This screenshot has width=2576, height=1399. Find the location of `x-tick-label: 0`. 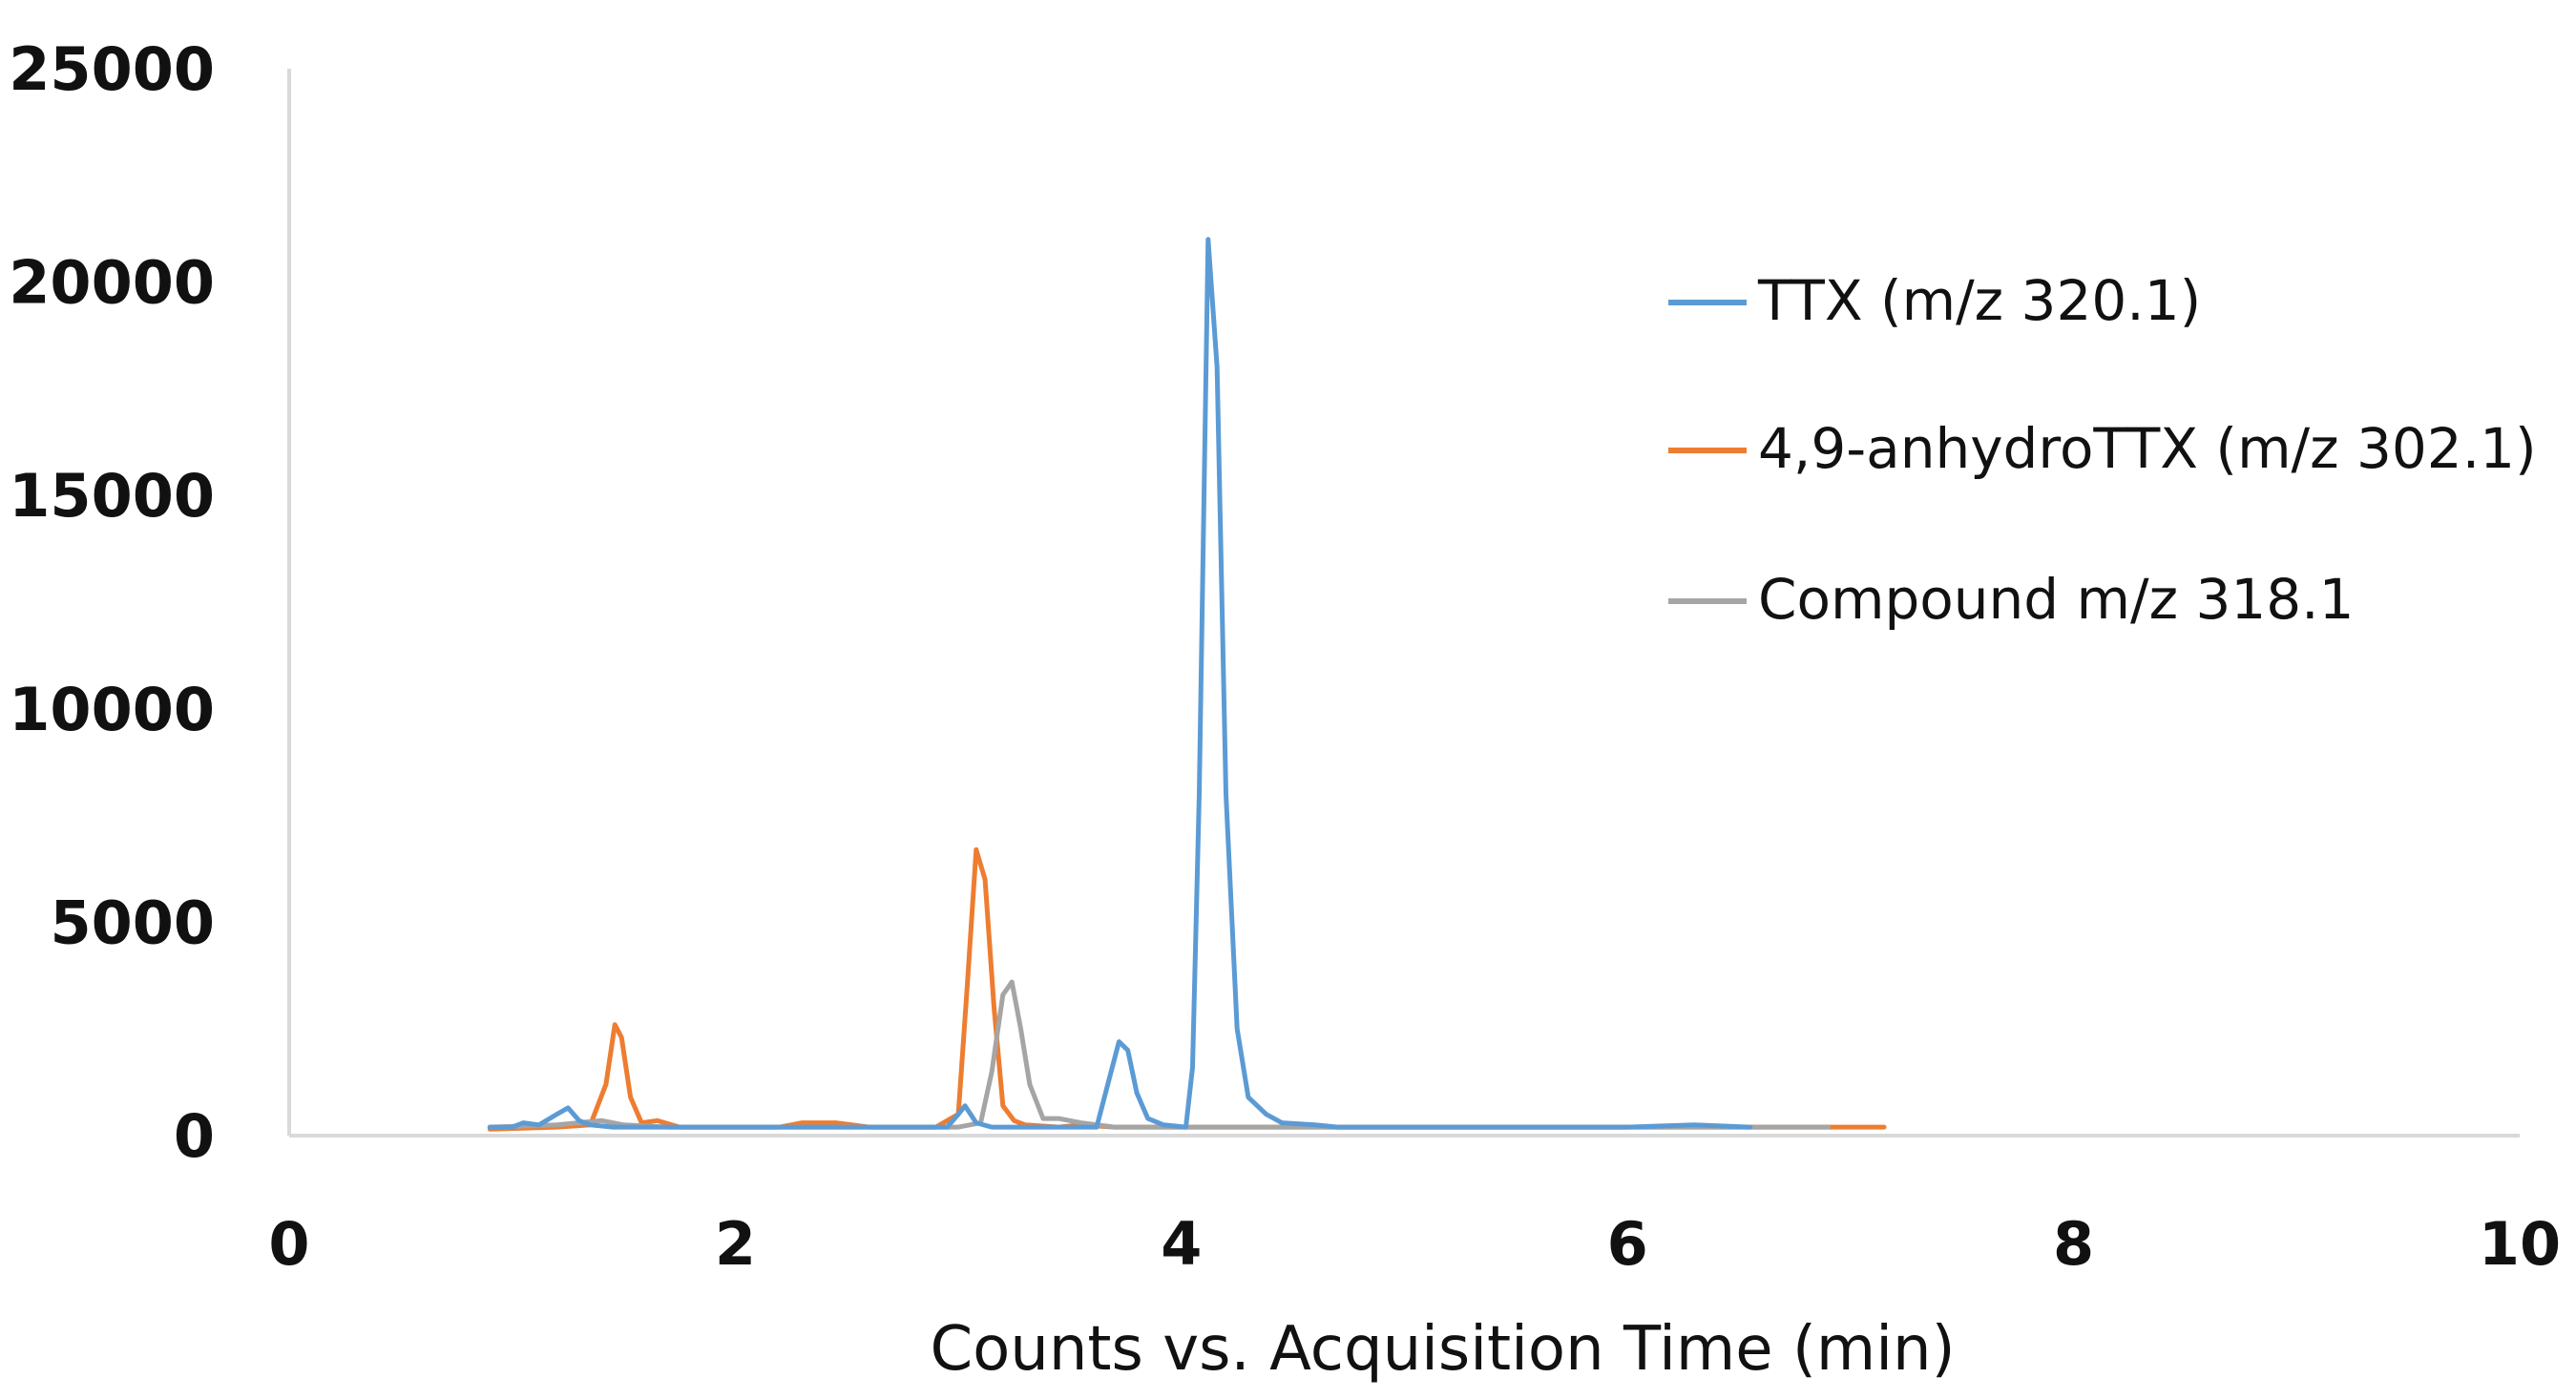

x-tick-label: 0 is located at coordinates (288, 1244).